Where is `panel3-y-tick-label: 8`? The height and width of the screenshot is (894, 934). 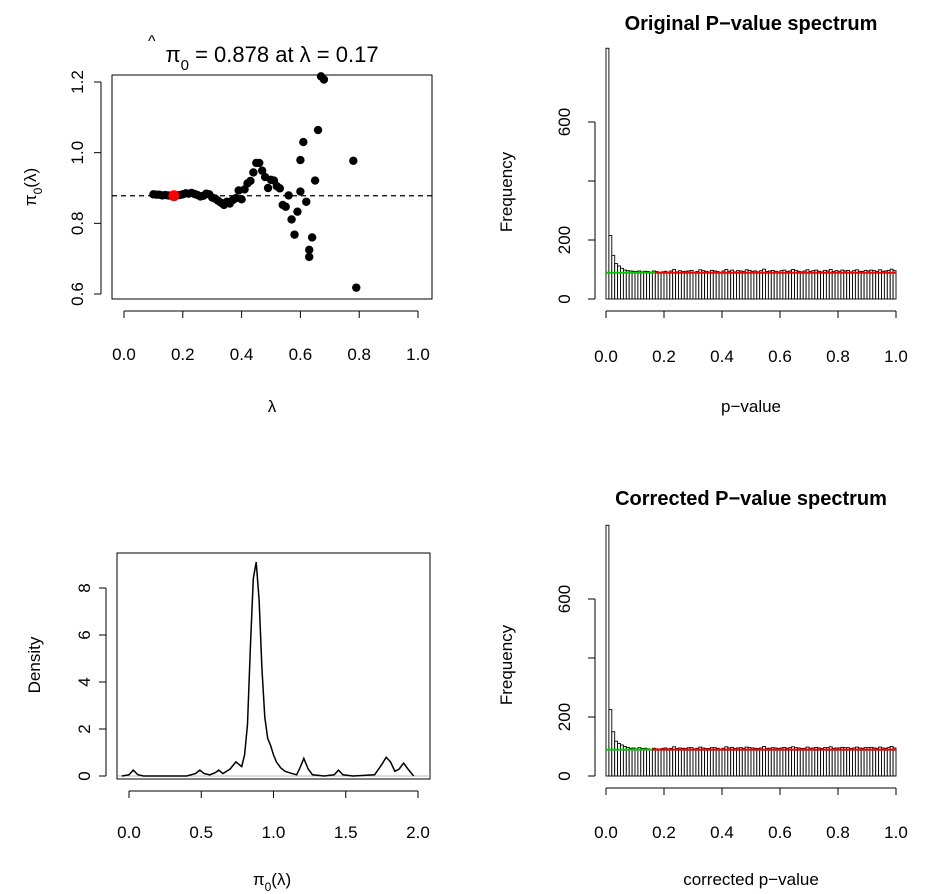 panel3-y-tick-label: 8 is located at coordinates (84, 587).